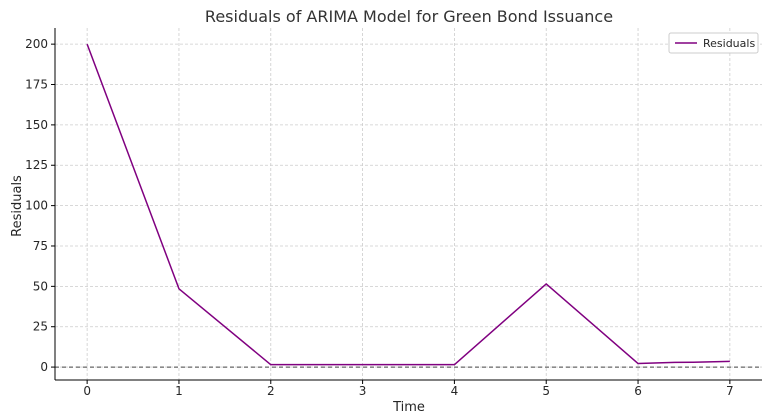 Image resolution: width=762 pixels, height=416 pixels. I want to click on y-tick-label: 50, so click(40, 286).